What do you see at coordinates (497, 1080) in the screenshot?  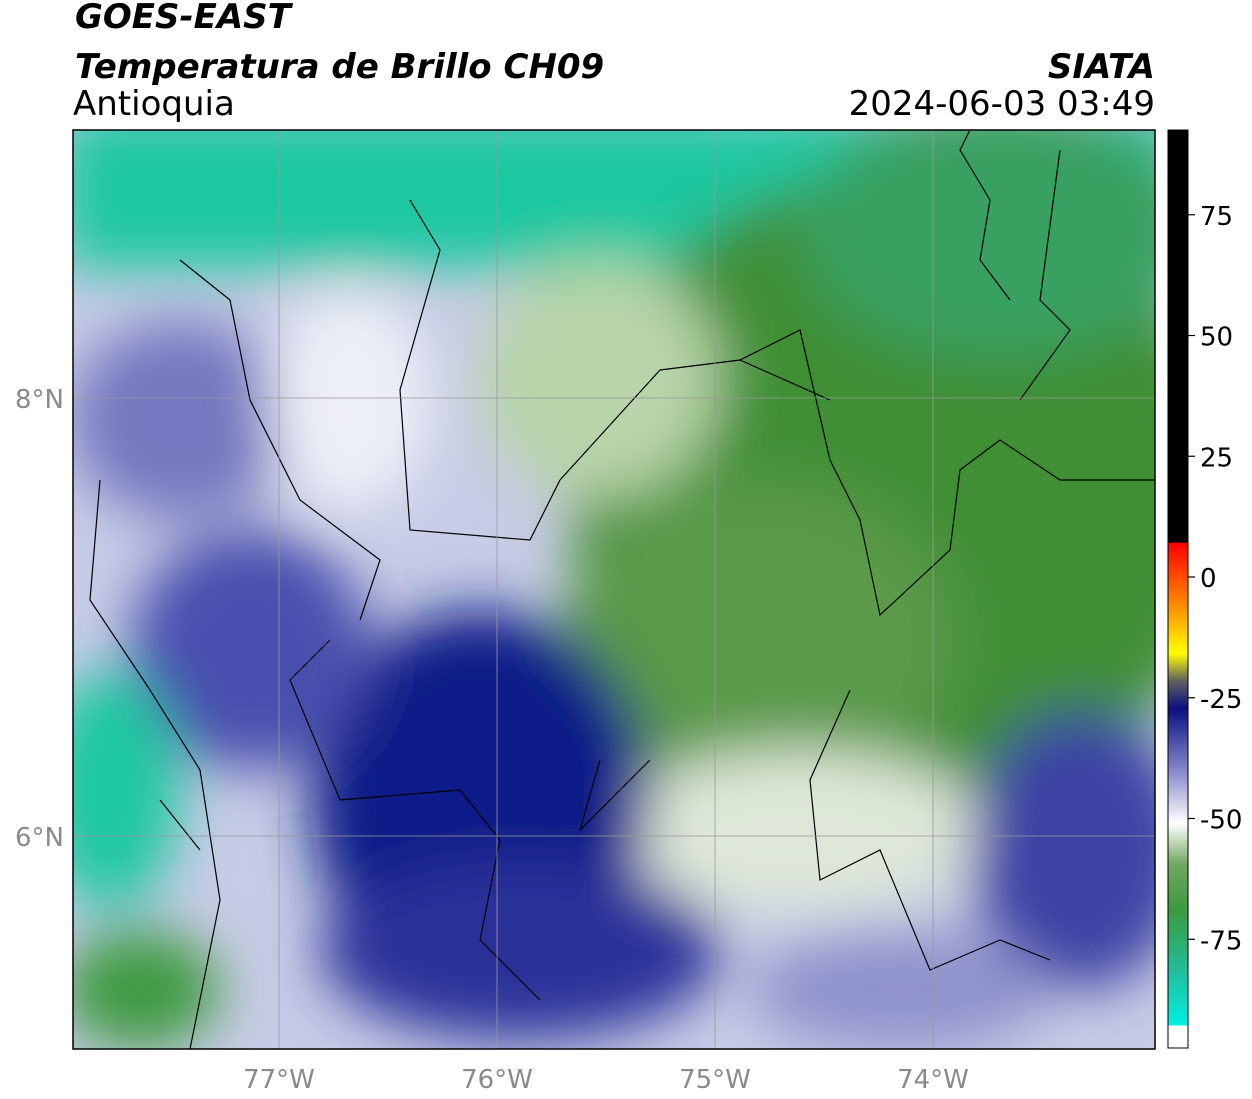 I see `lon-label: 76°W` at bounding box center [497, 1080].